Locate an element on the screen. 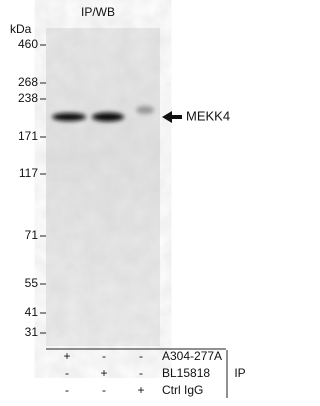  target-label: MEKK4 is located at coordinates (208, 115).